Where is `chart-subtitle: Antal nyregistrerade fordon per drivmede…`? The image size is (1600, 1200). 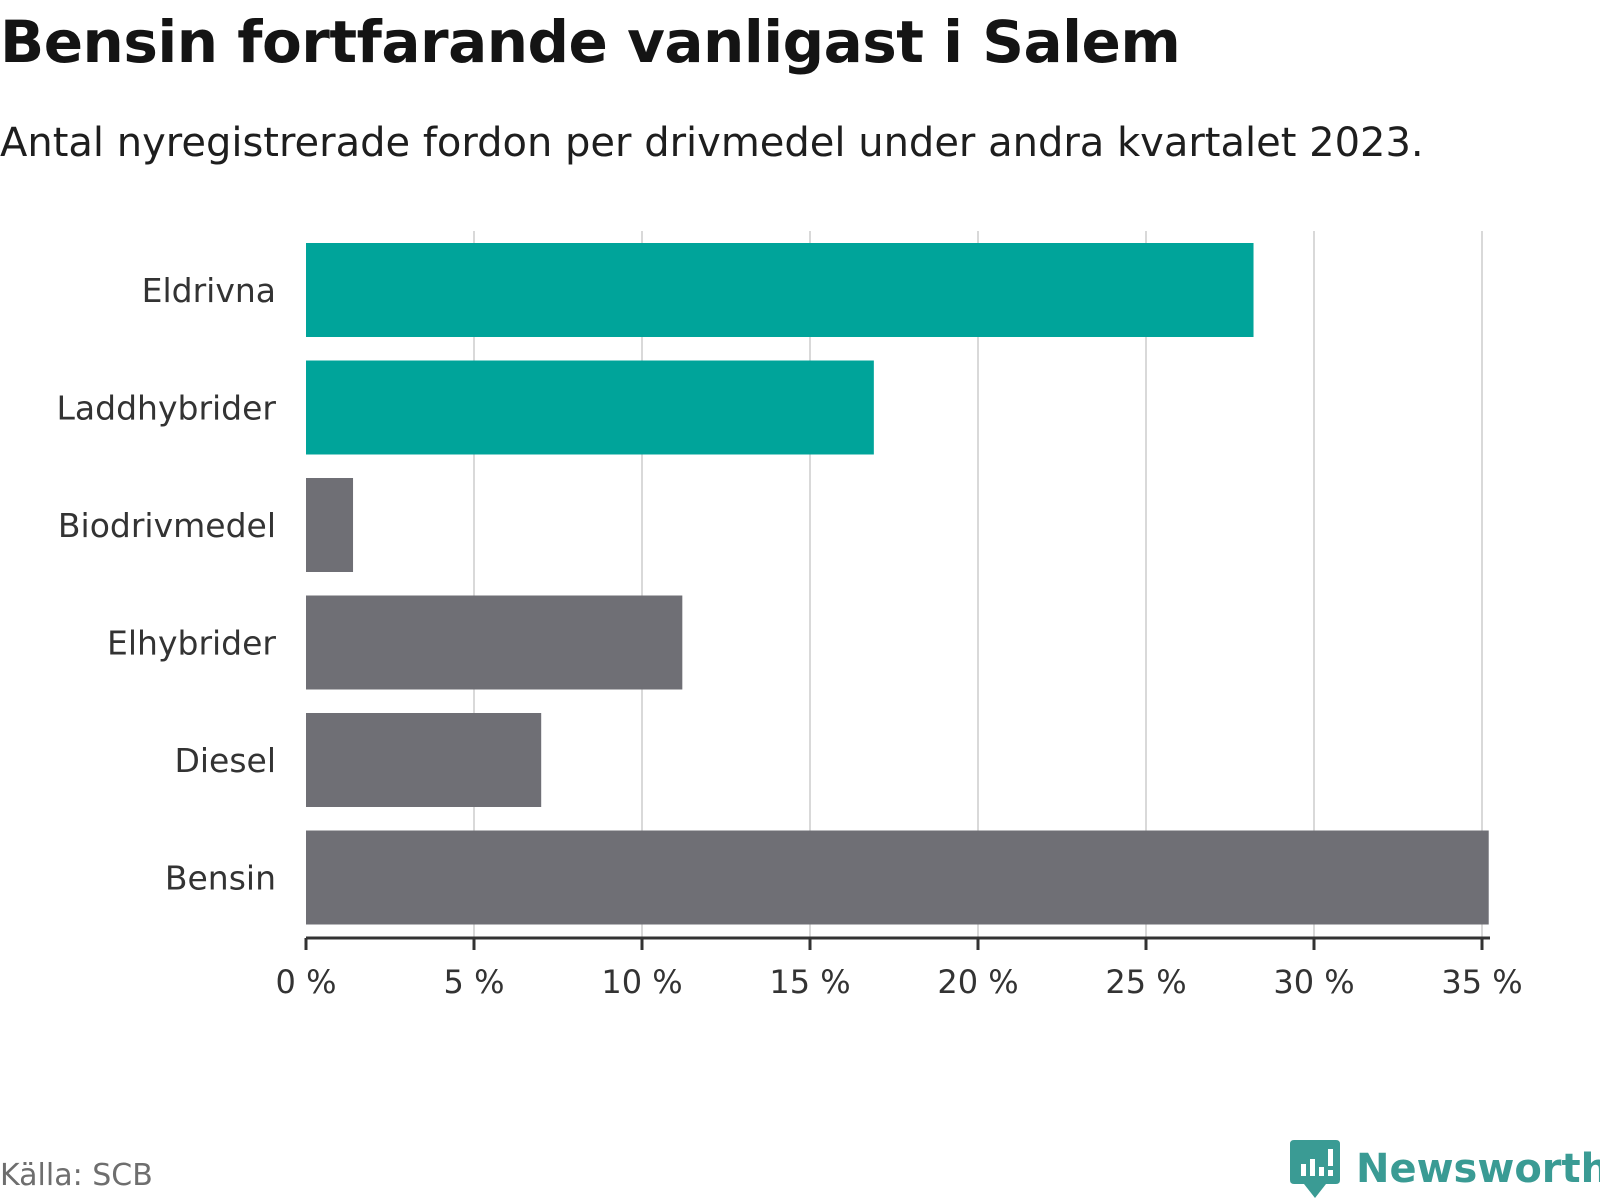
chart-subtitle: Antal nyregistrerade fordon per drivmede… is located at coordinates (712, 143).